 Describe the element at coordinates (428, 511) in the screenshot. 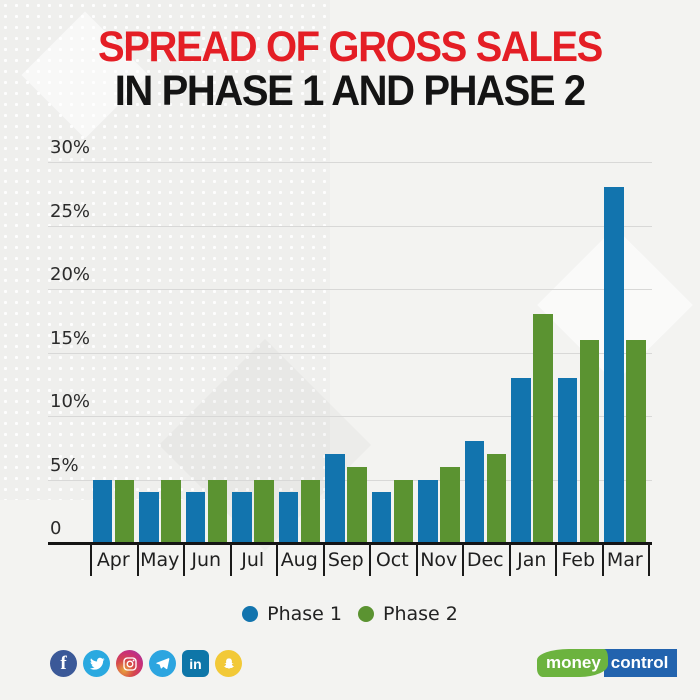

I see `bar-phase1-nov` at that location.